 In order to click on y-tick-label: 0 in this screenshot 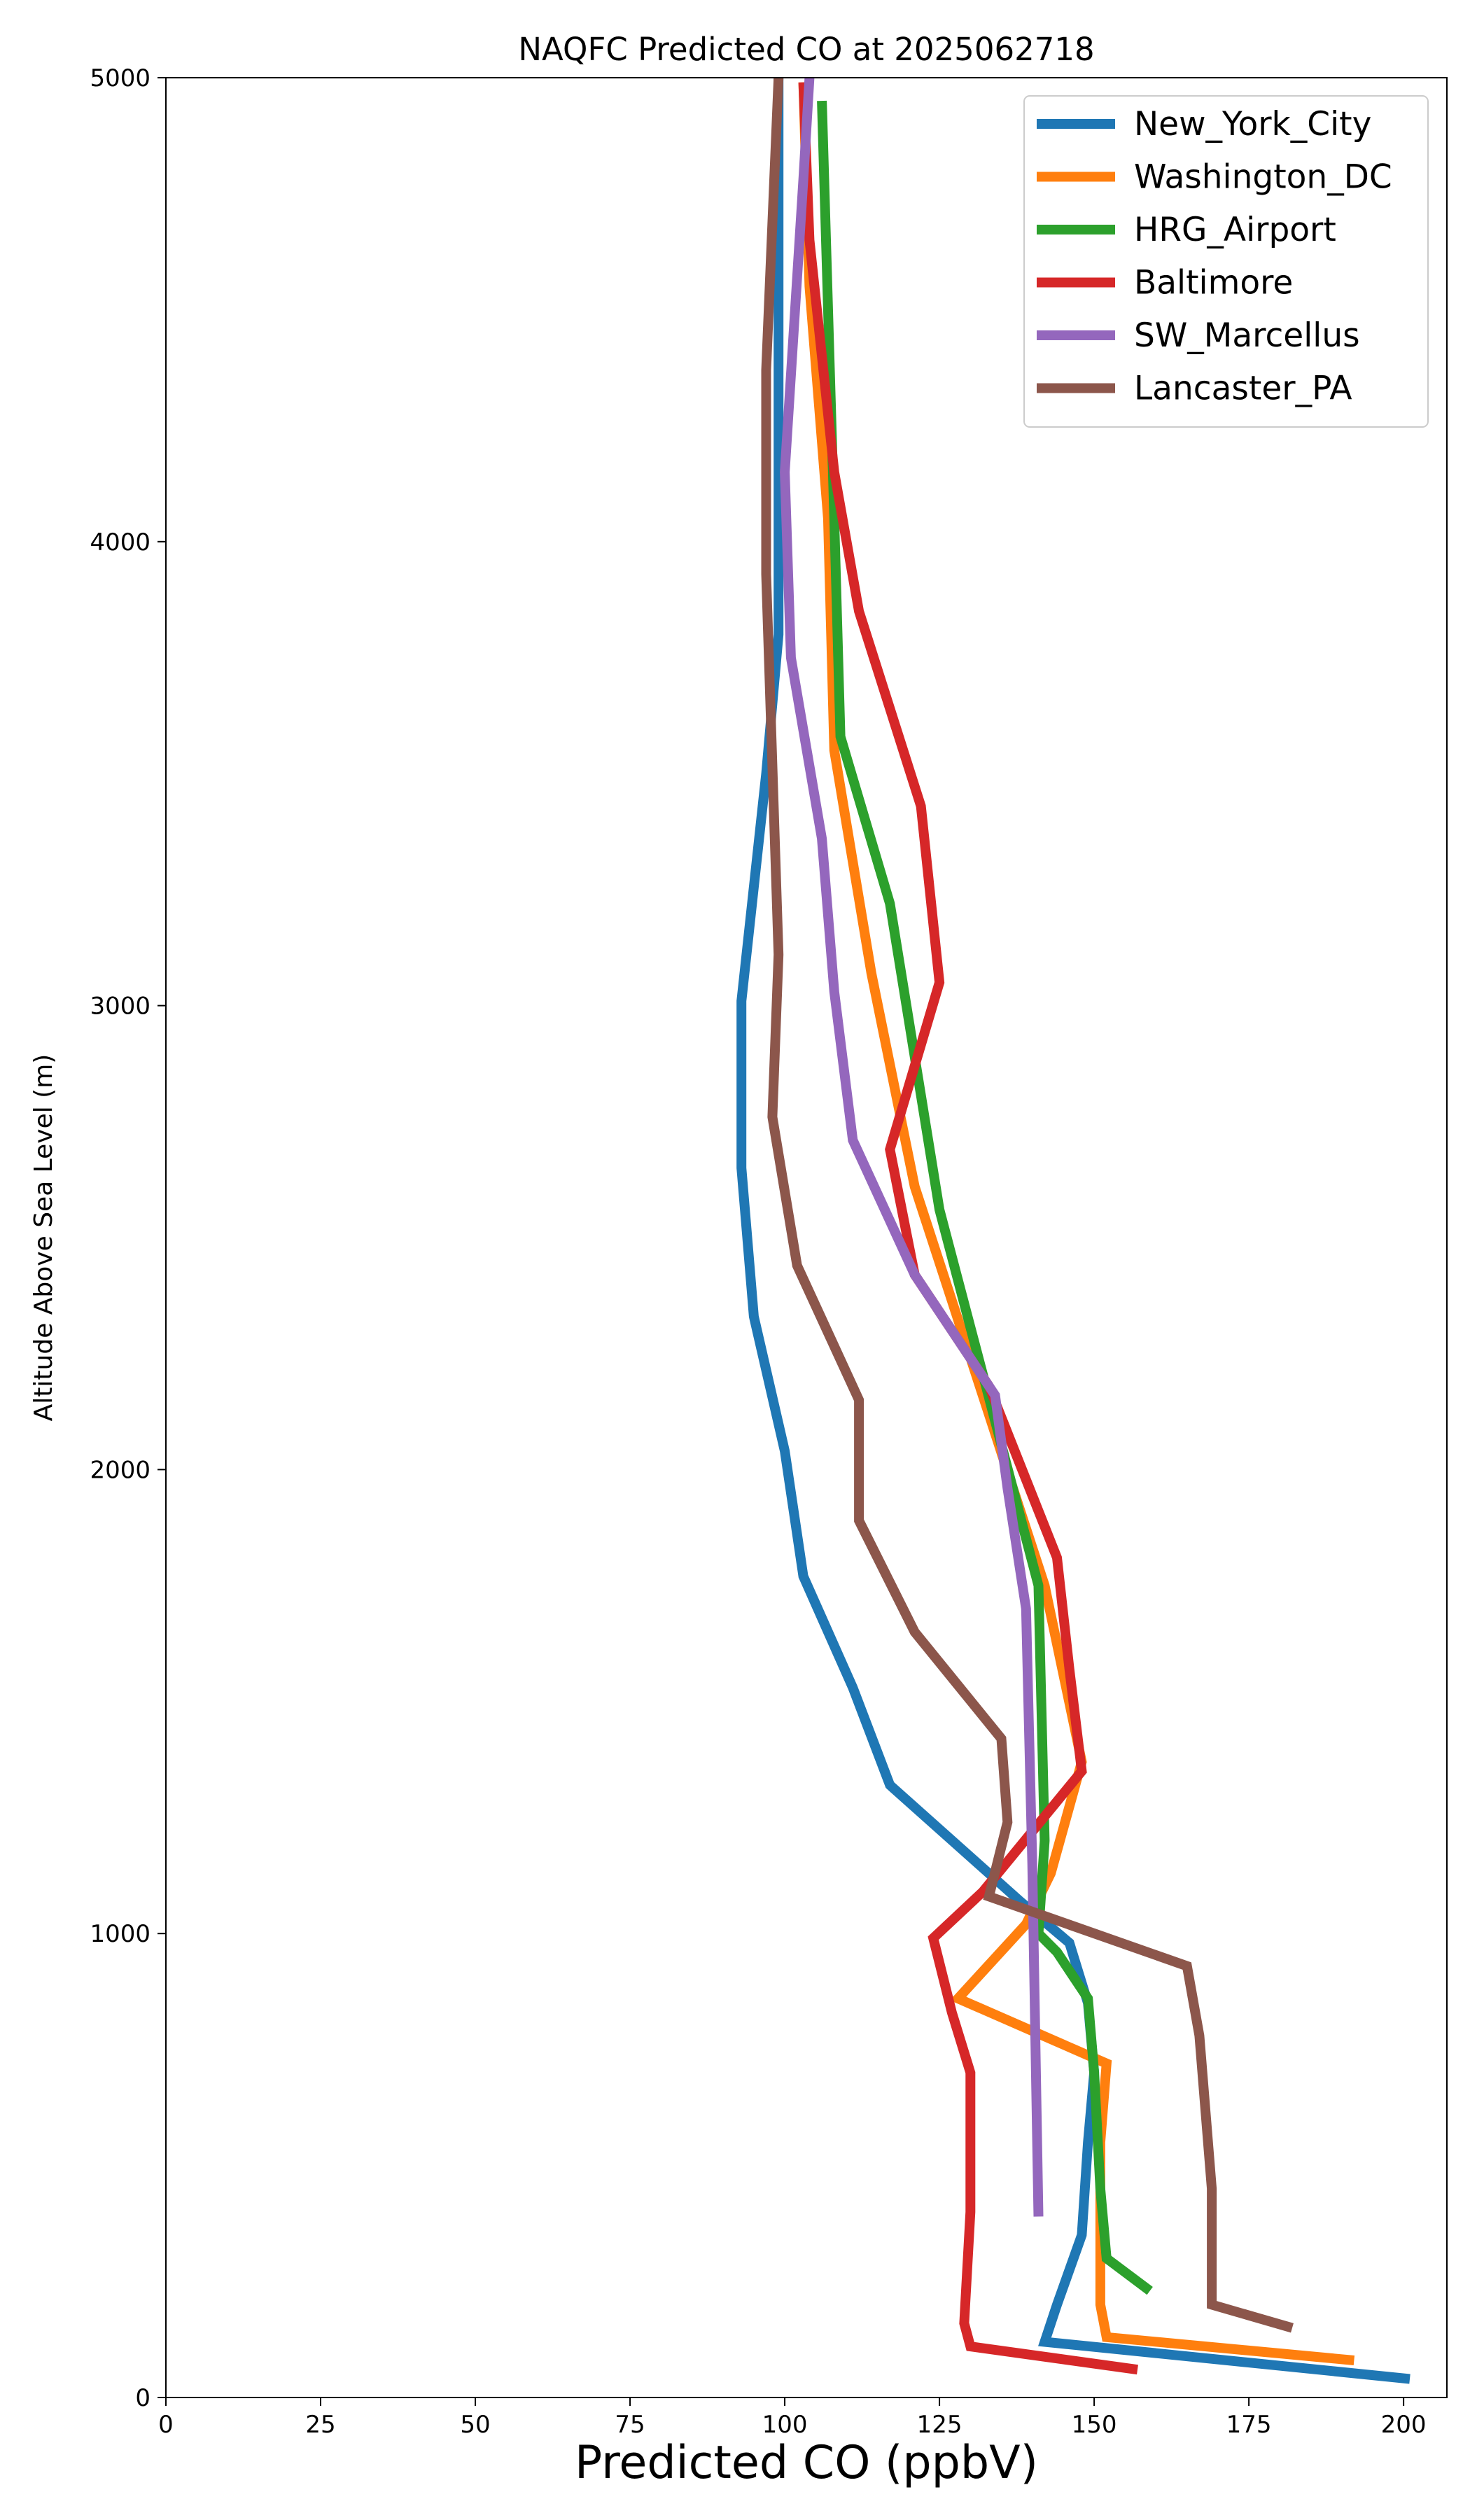, I will do `click(142, 2398)`.